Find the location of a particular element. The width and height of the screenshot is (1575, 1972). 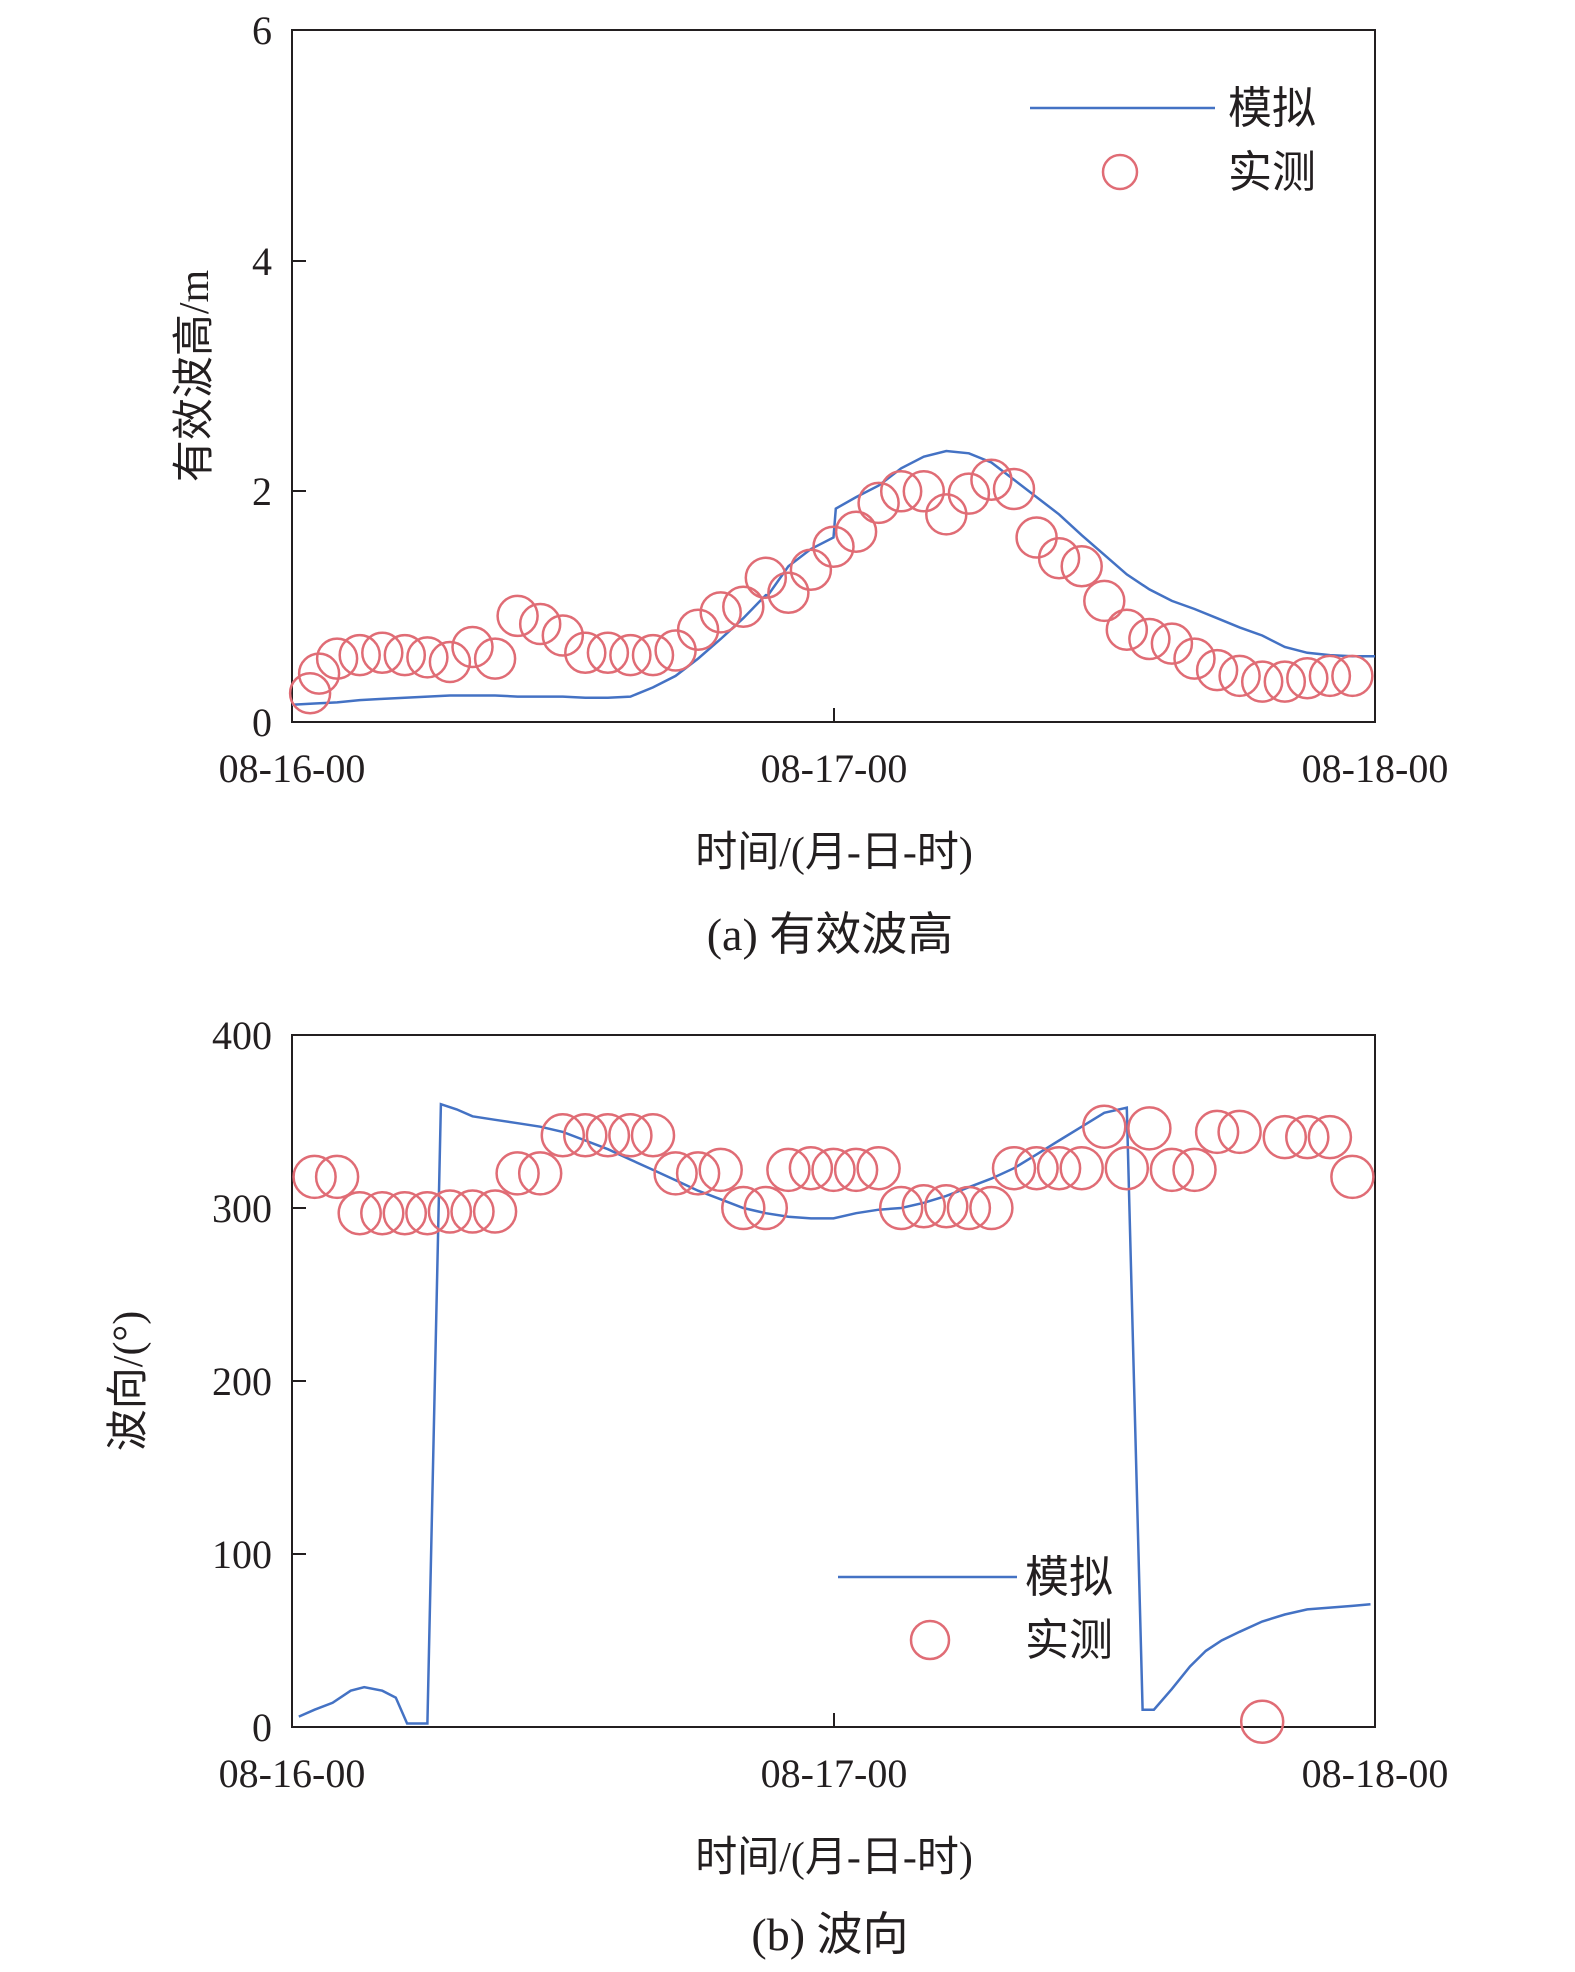

x-axis-title: 时间/(月-日-时) is located at coordinates (834, 853).